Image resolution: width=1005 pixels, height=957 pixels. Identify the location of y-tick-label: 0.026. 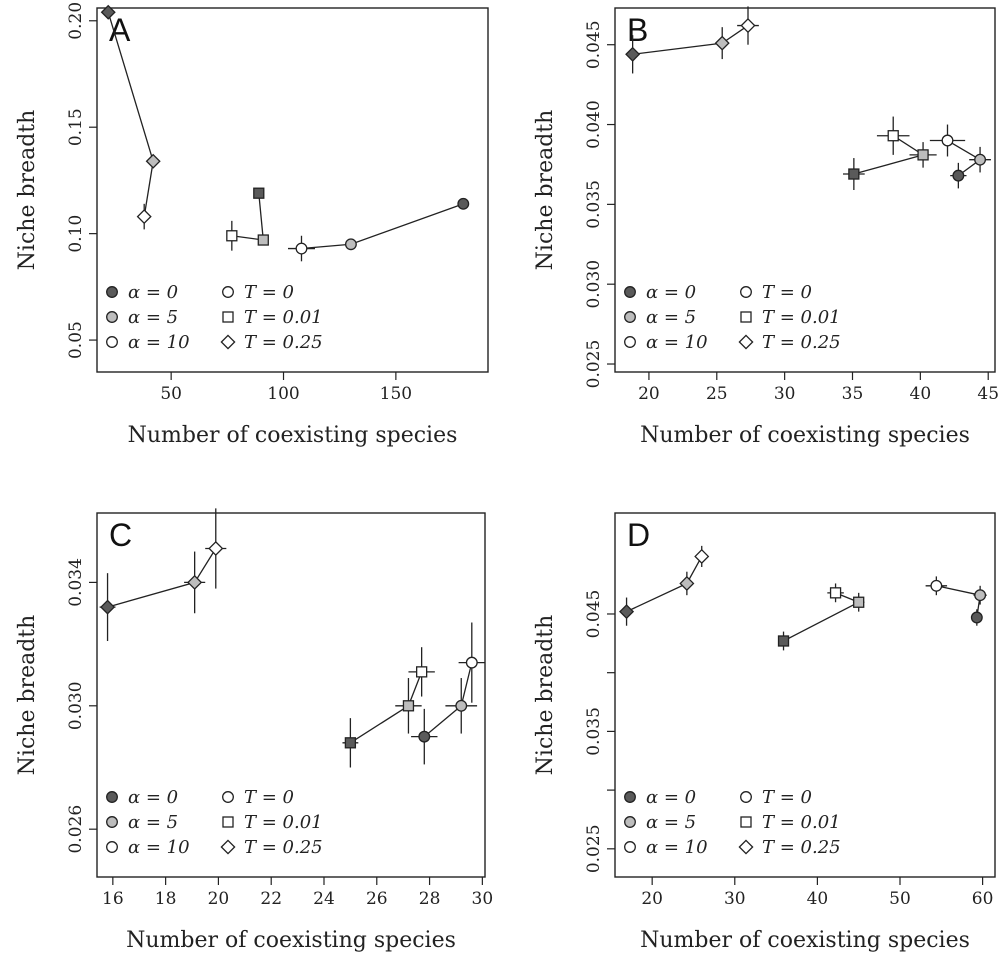
(76, 829).